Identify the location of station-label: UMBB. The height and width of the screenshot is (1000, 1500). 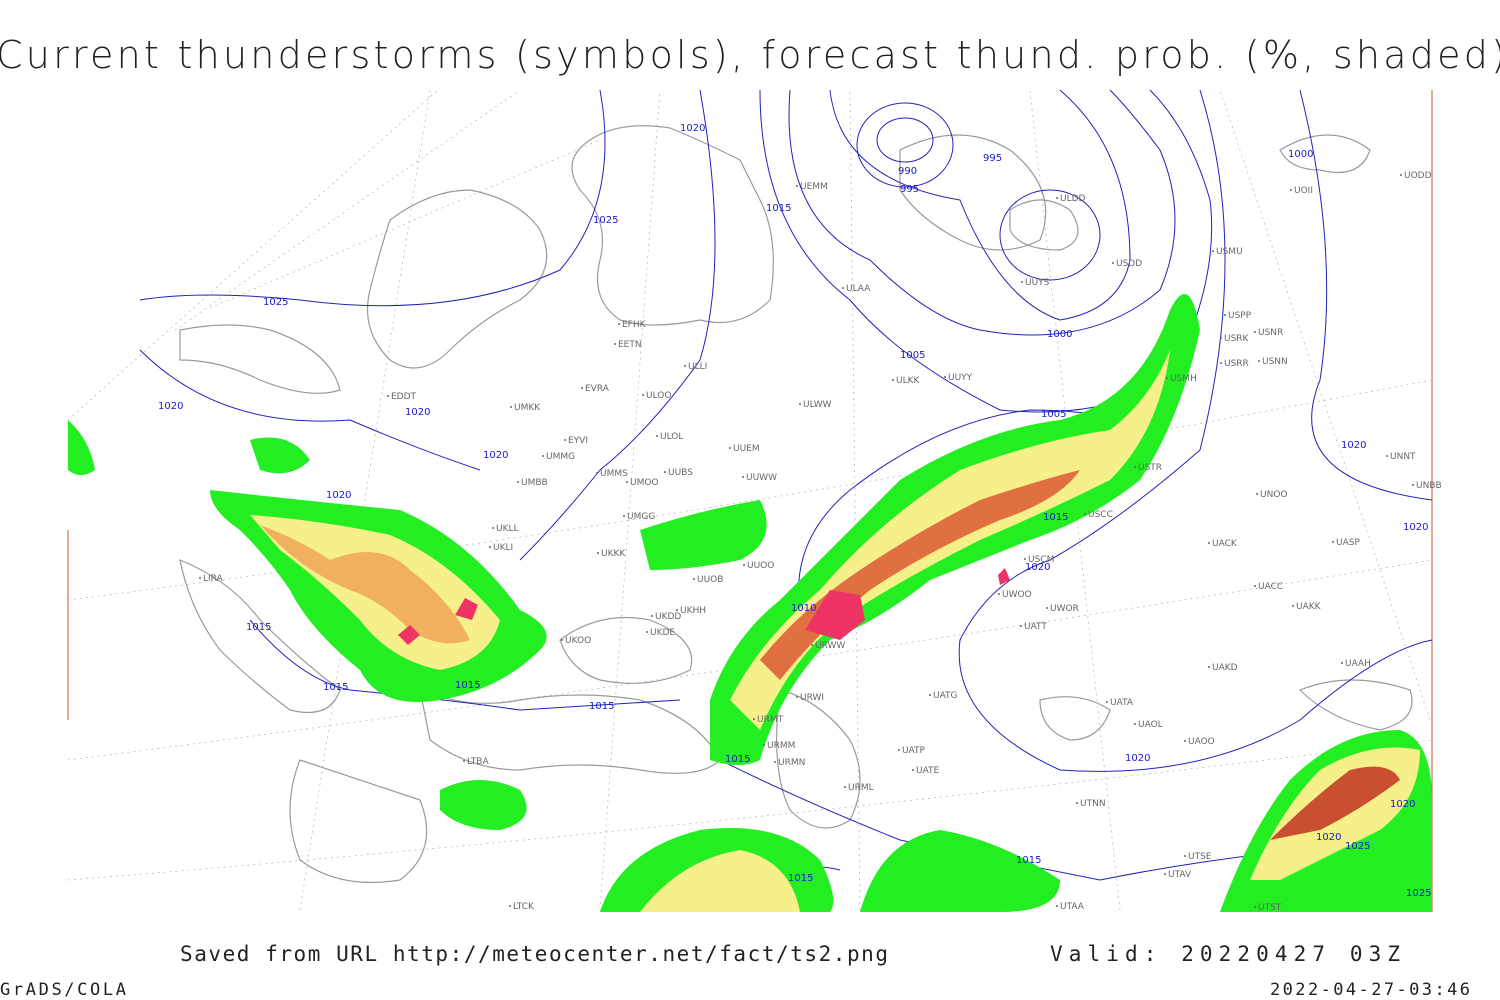
(534, 483).